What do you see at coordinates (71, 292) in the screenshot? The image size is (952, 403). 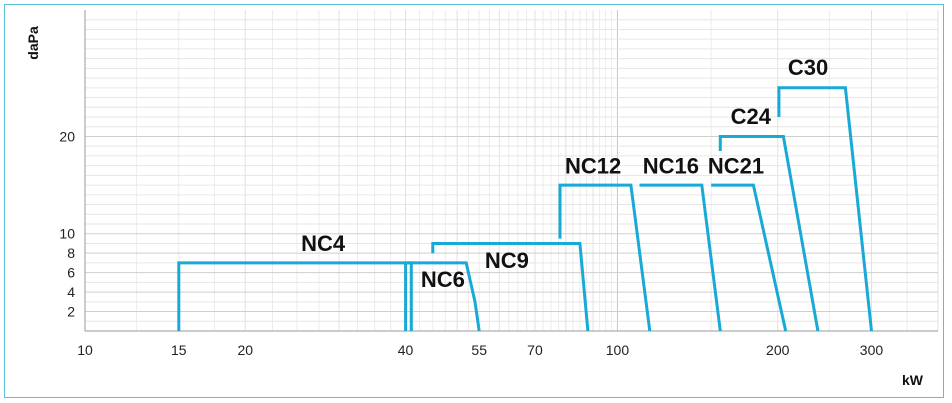 I see `y-tick-label: 4` at bounding box center [71, 292].